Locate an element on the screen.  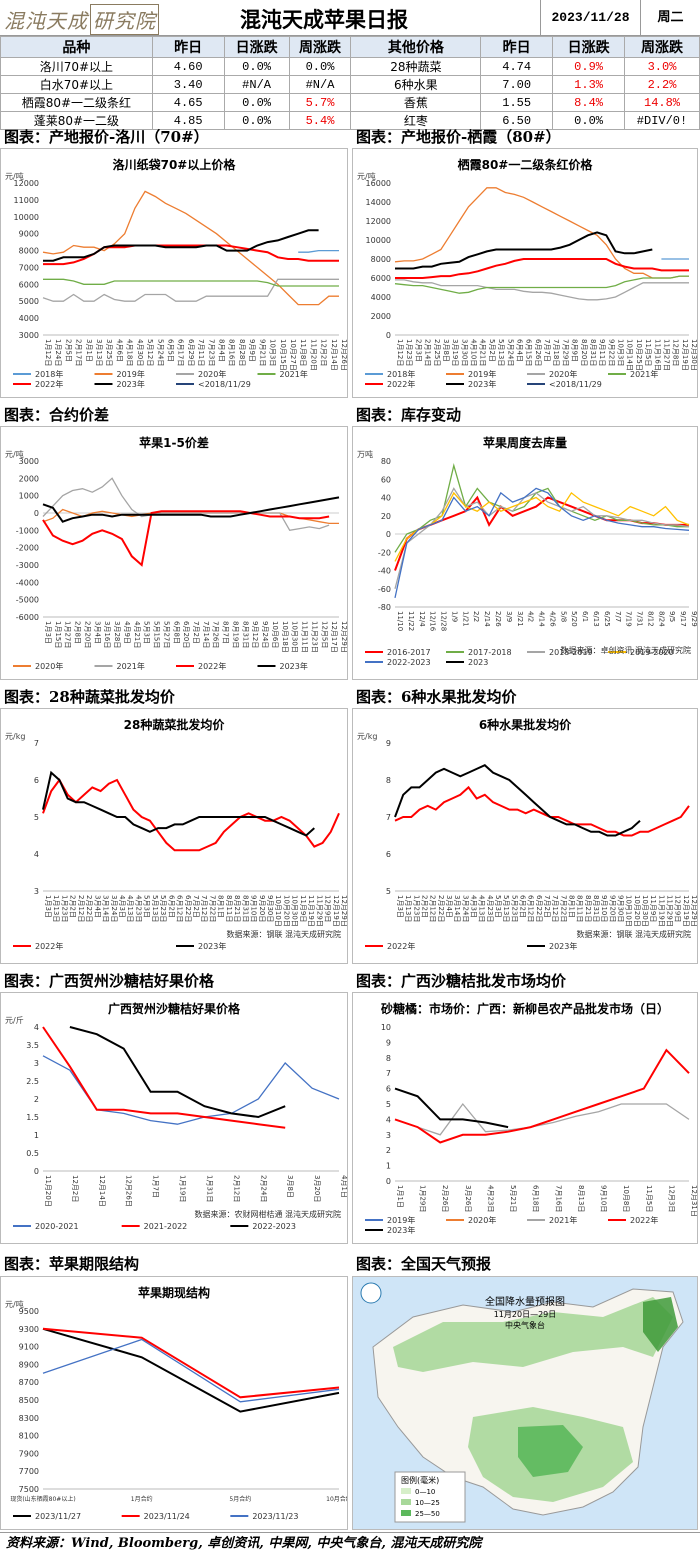
y-tick-label: 1 is located at coordinates (36, 1135).